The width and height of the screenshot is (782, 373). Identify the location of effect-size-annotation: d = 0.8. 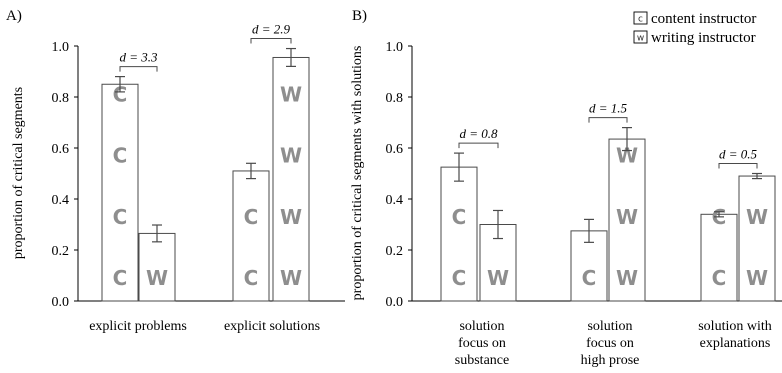
(478, 133).